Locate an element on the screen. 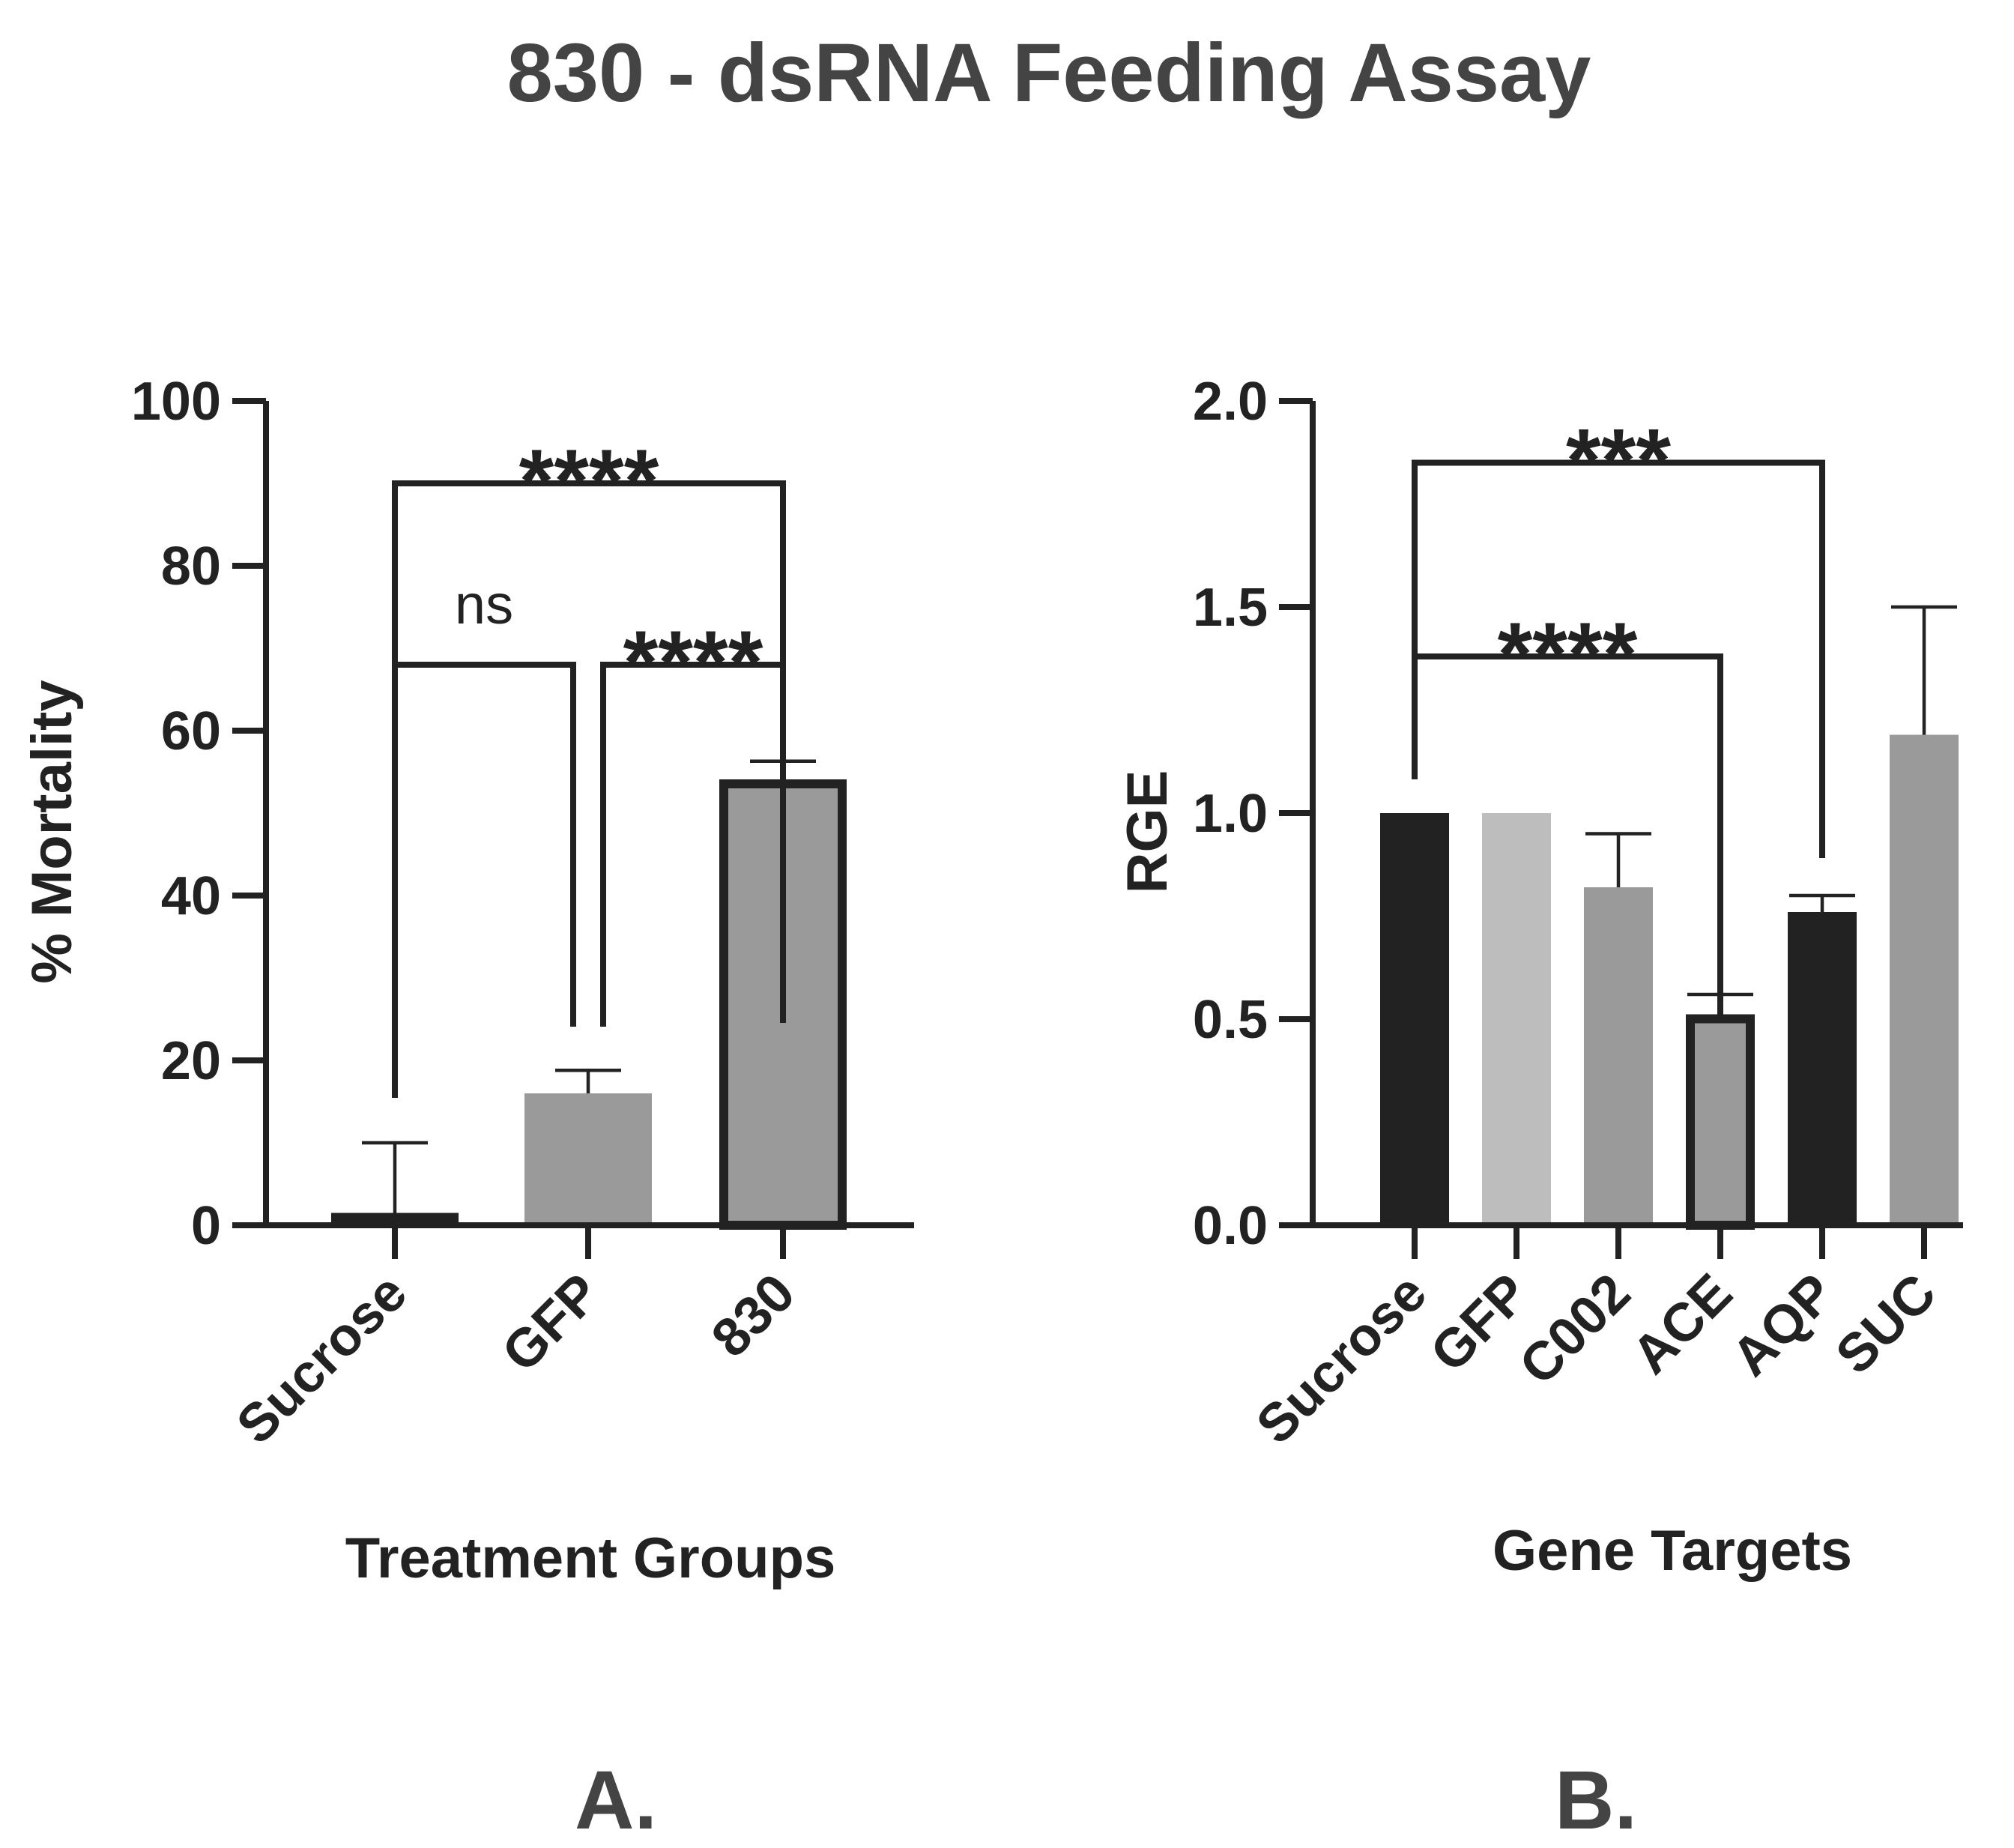 Image resolution: width=2014 pixels, height=1848 pixels. panel-a-x-tick-label-gfp: GFP is located at coordinates (551, 1323).